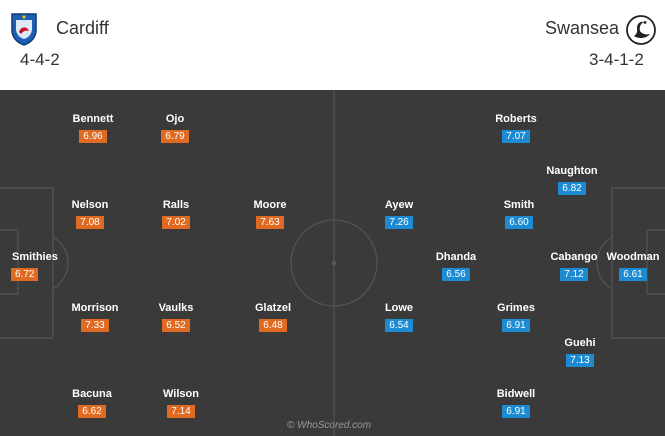 The width and height of the screenshot is (665, 436). I want to click on player-name: Smith, so click(519, 205).